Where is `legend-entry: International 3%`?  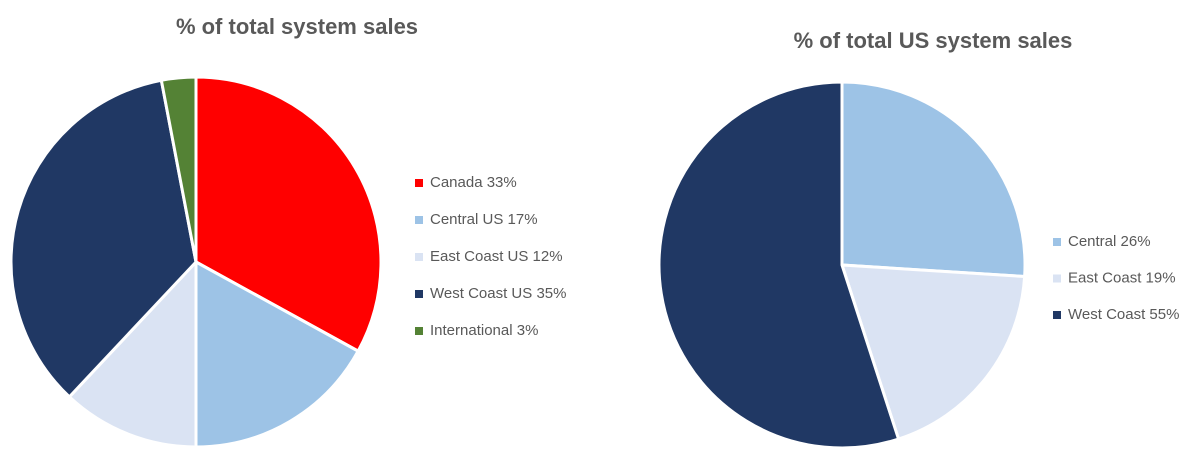
legend-entry: International 3% is located at coordinates (484, 330).